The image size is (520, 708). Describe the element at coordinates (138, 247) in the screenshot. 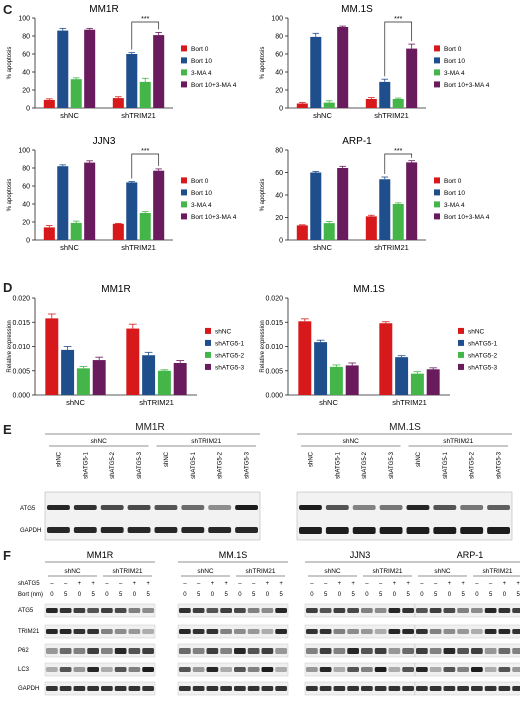

I see `x-tick-label: shTRIM21` at that location.